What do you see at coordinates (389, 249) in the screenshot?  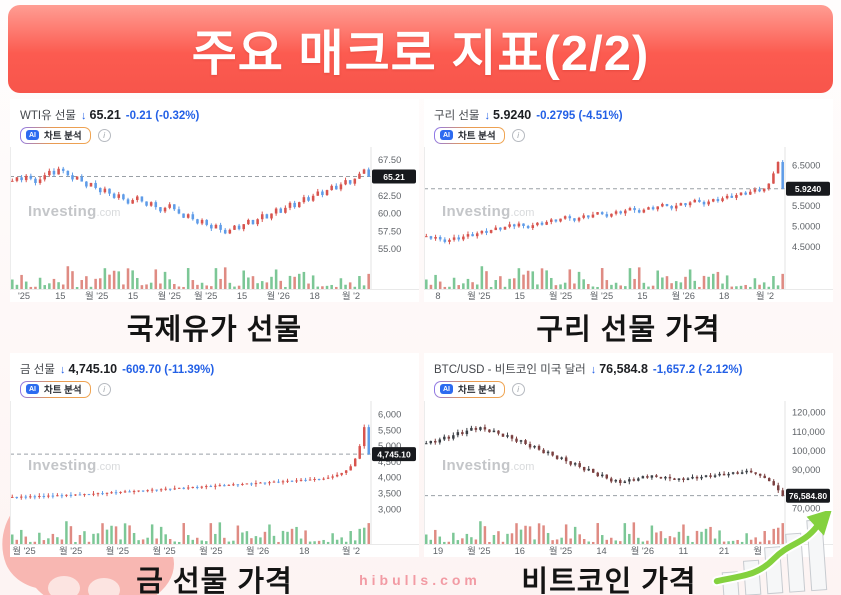 I see `svg-text: 55.00` at bounding box center [389, 249].